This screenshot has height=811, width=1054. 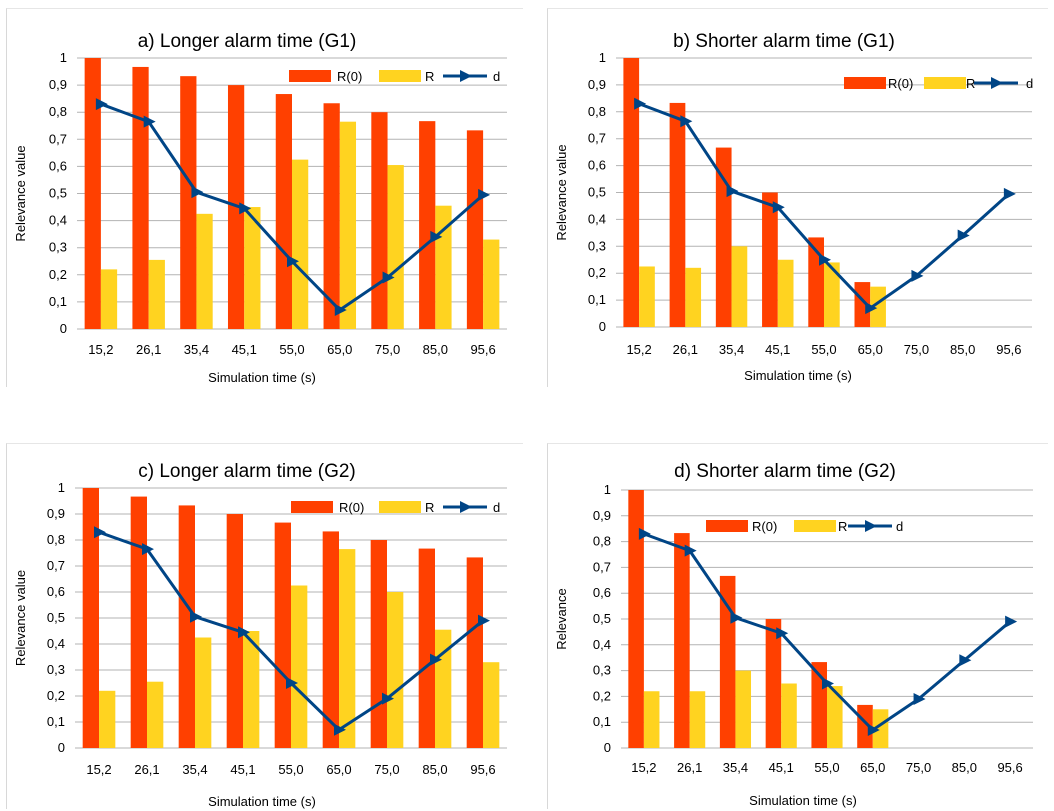 What do you see at coordinates (561, 192) in the screenshot?
I see `y-axis-label: Relevance value` at bounding box center [561, 192].